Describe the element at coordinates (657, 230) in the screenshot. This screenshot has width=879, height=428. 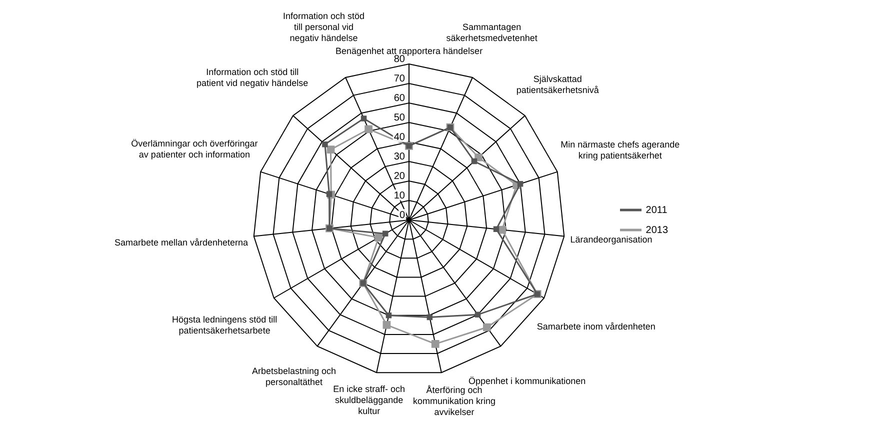
I see `legend-label: 2013` at that location.